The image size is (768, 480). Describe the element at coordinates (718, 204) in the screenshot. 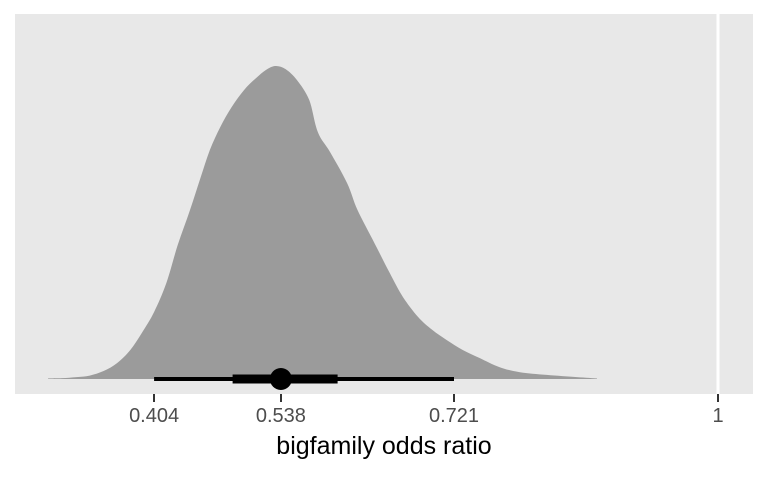

I see `reference-line` at that location.